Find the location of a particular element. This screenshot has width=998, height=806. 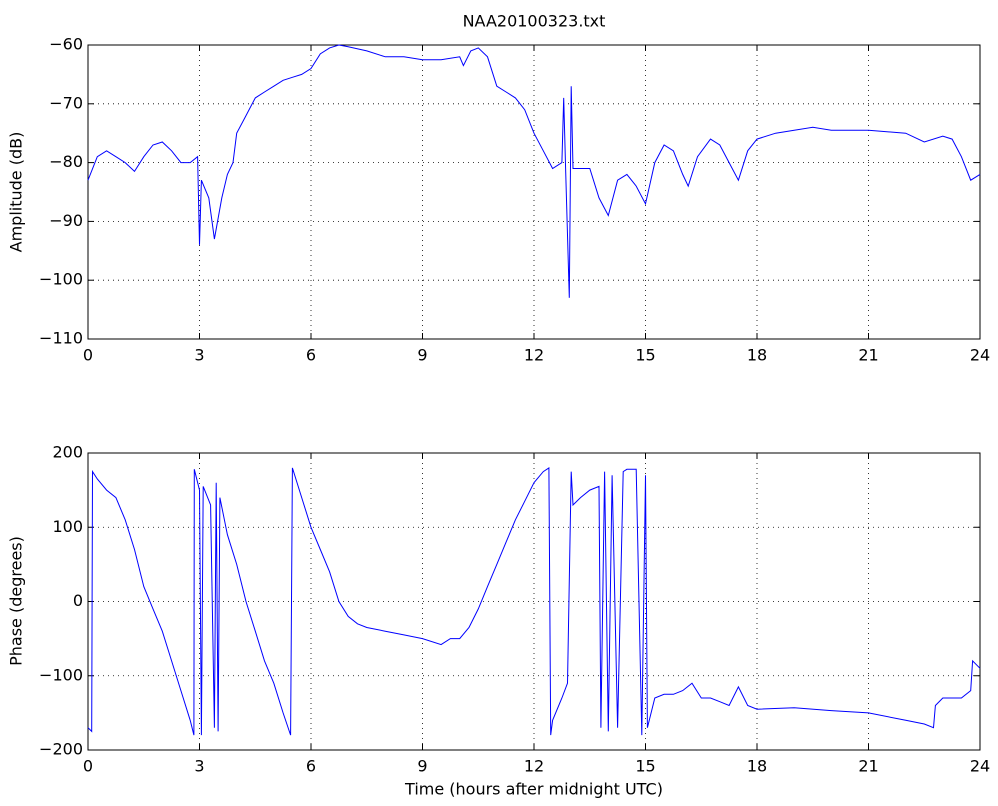

y-tick-label: 200 is located at coordinates (67, 452).